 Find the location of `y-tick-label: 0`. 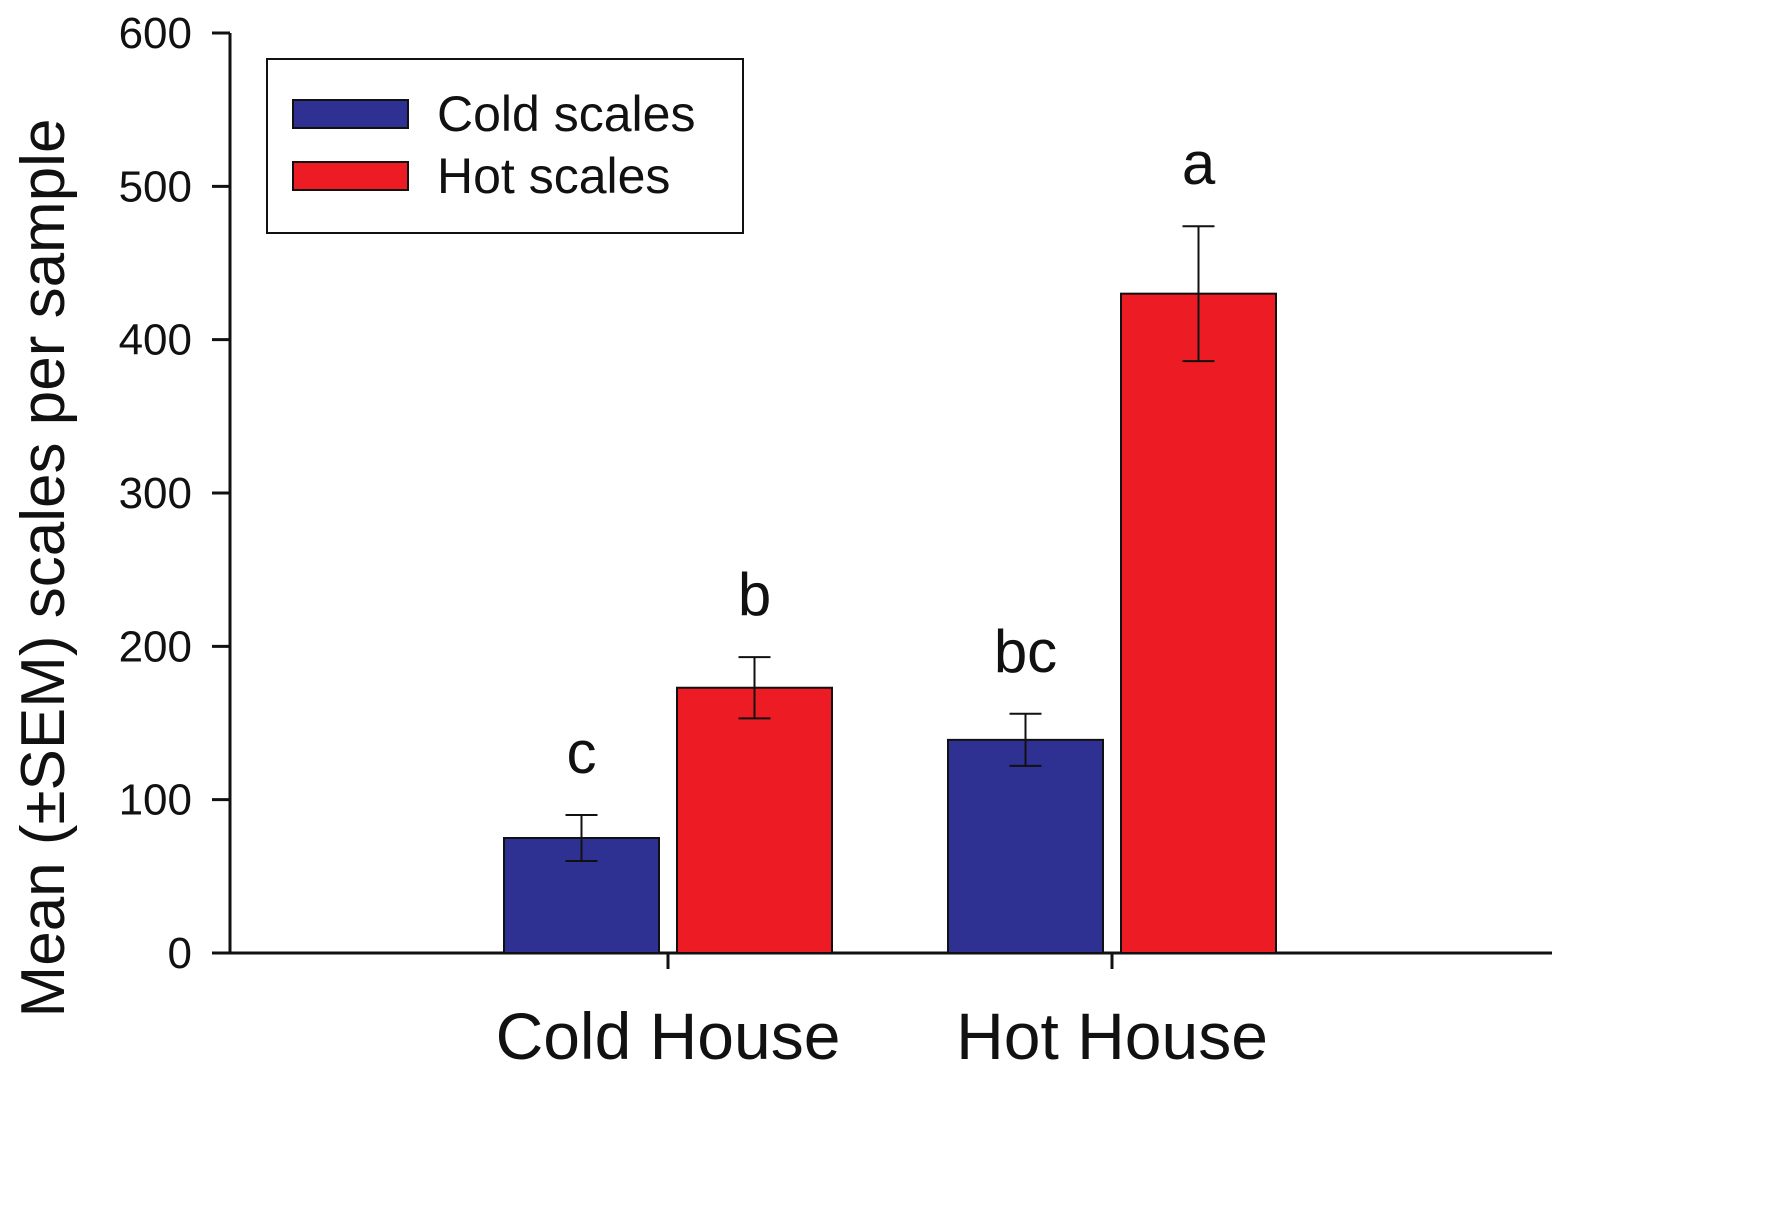

y-tick-label: 0 is located at coordinates (180, 953).